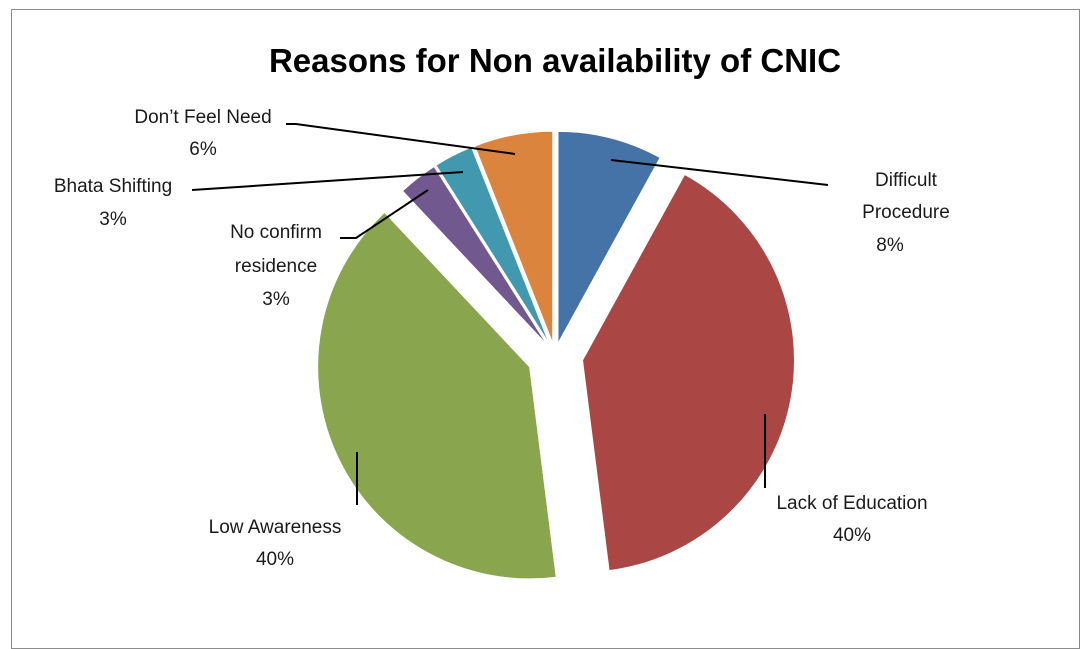  Describe the element at coordinates (276, 266) in the screenshot. I see `label-name-no-confirm-residence-2: residence` at that location.